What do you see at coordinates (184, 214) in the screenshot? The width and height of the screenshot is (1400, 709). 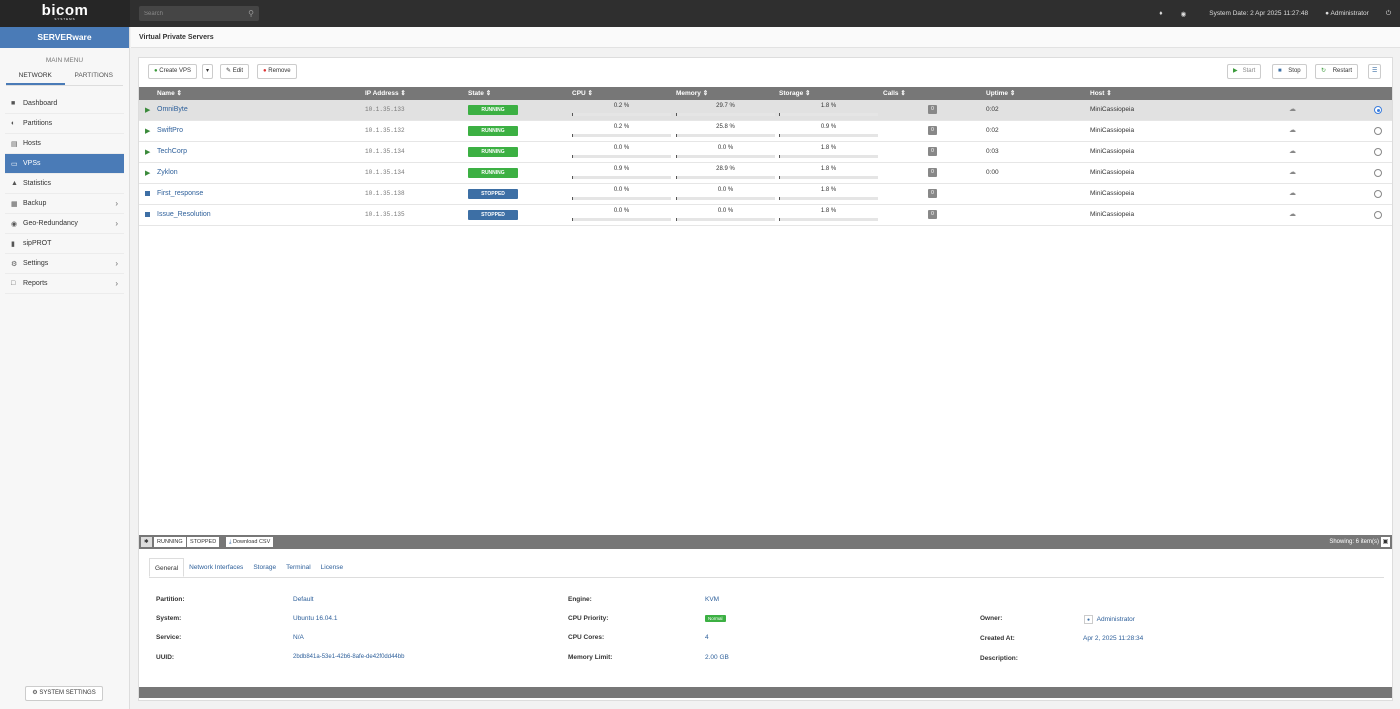 I see `vps-name: Issue_Resolution` at bounding box center [184, 214].